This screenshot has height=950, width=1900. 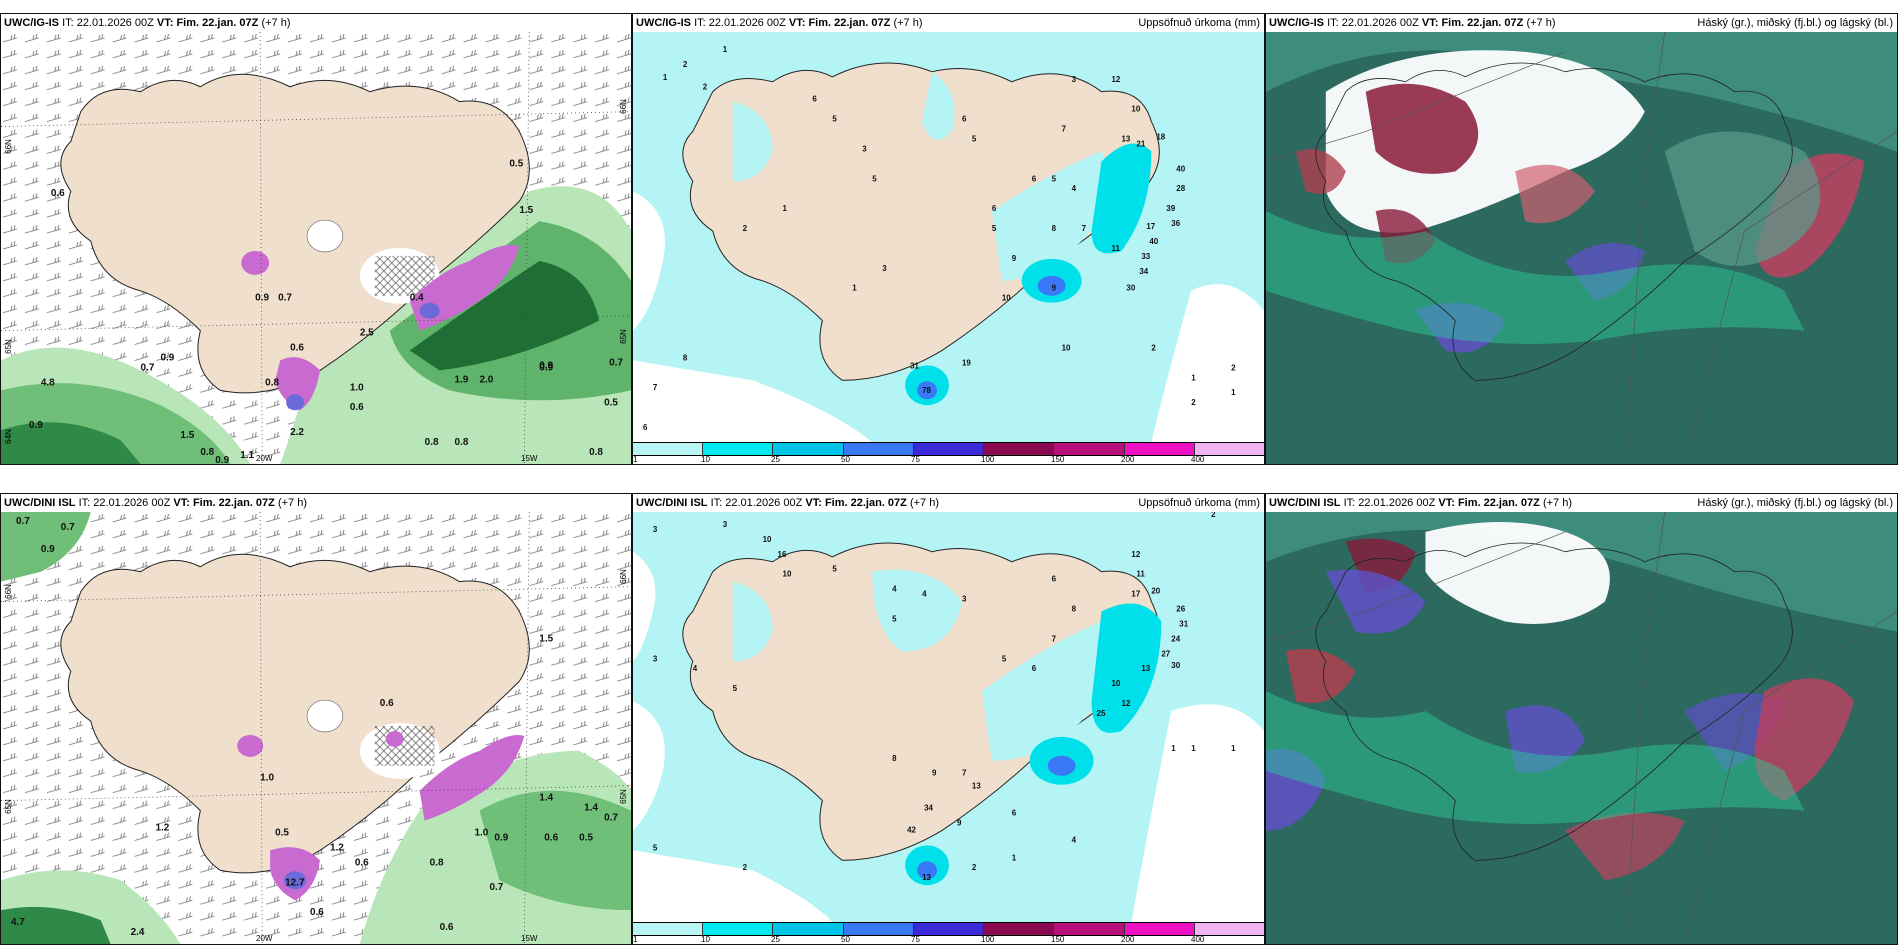 I want to click on accum-value: 24, so click(x=1175, y=638).